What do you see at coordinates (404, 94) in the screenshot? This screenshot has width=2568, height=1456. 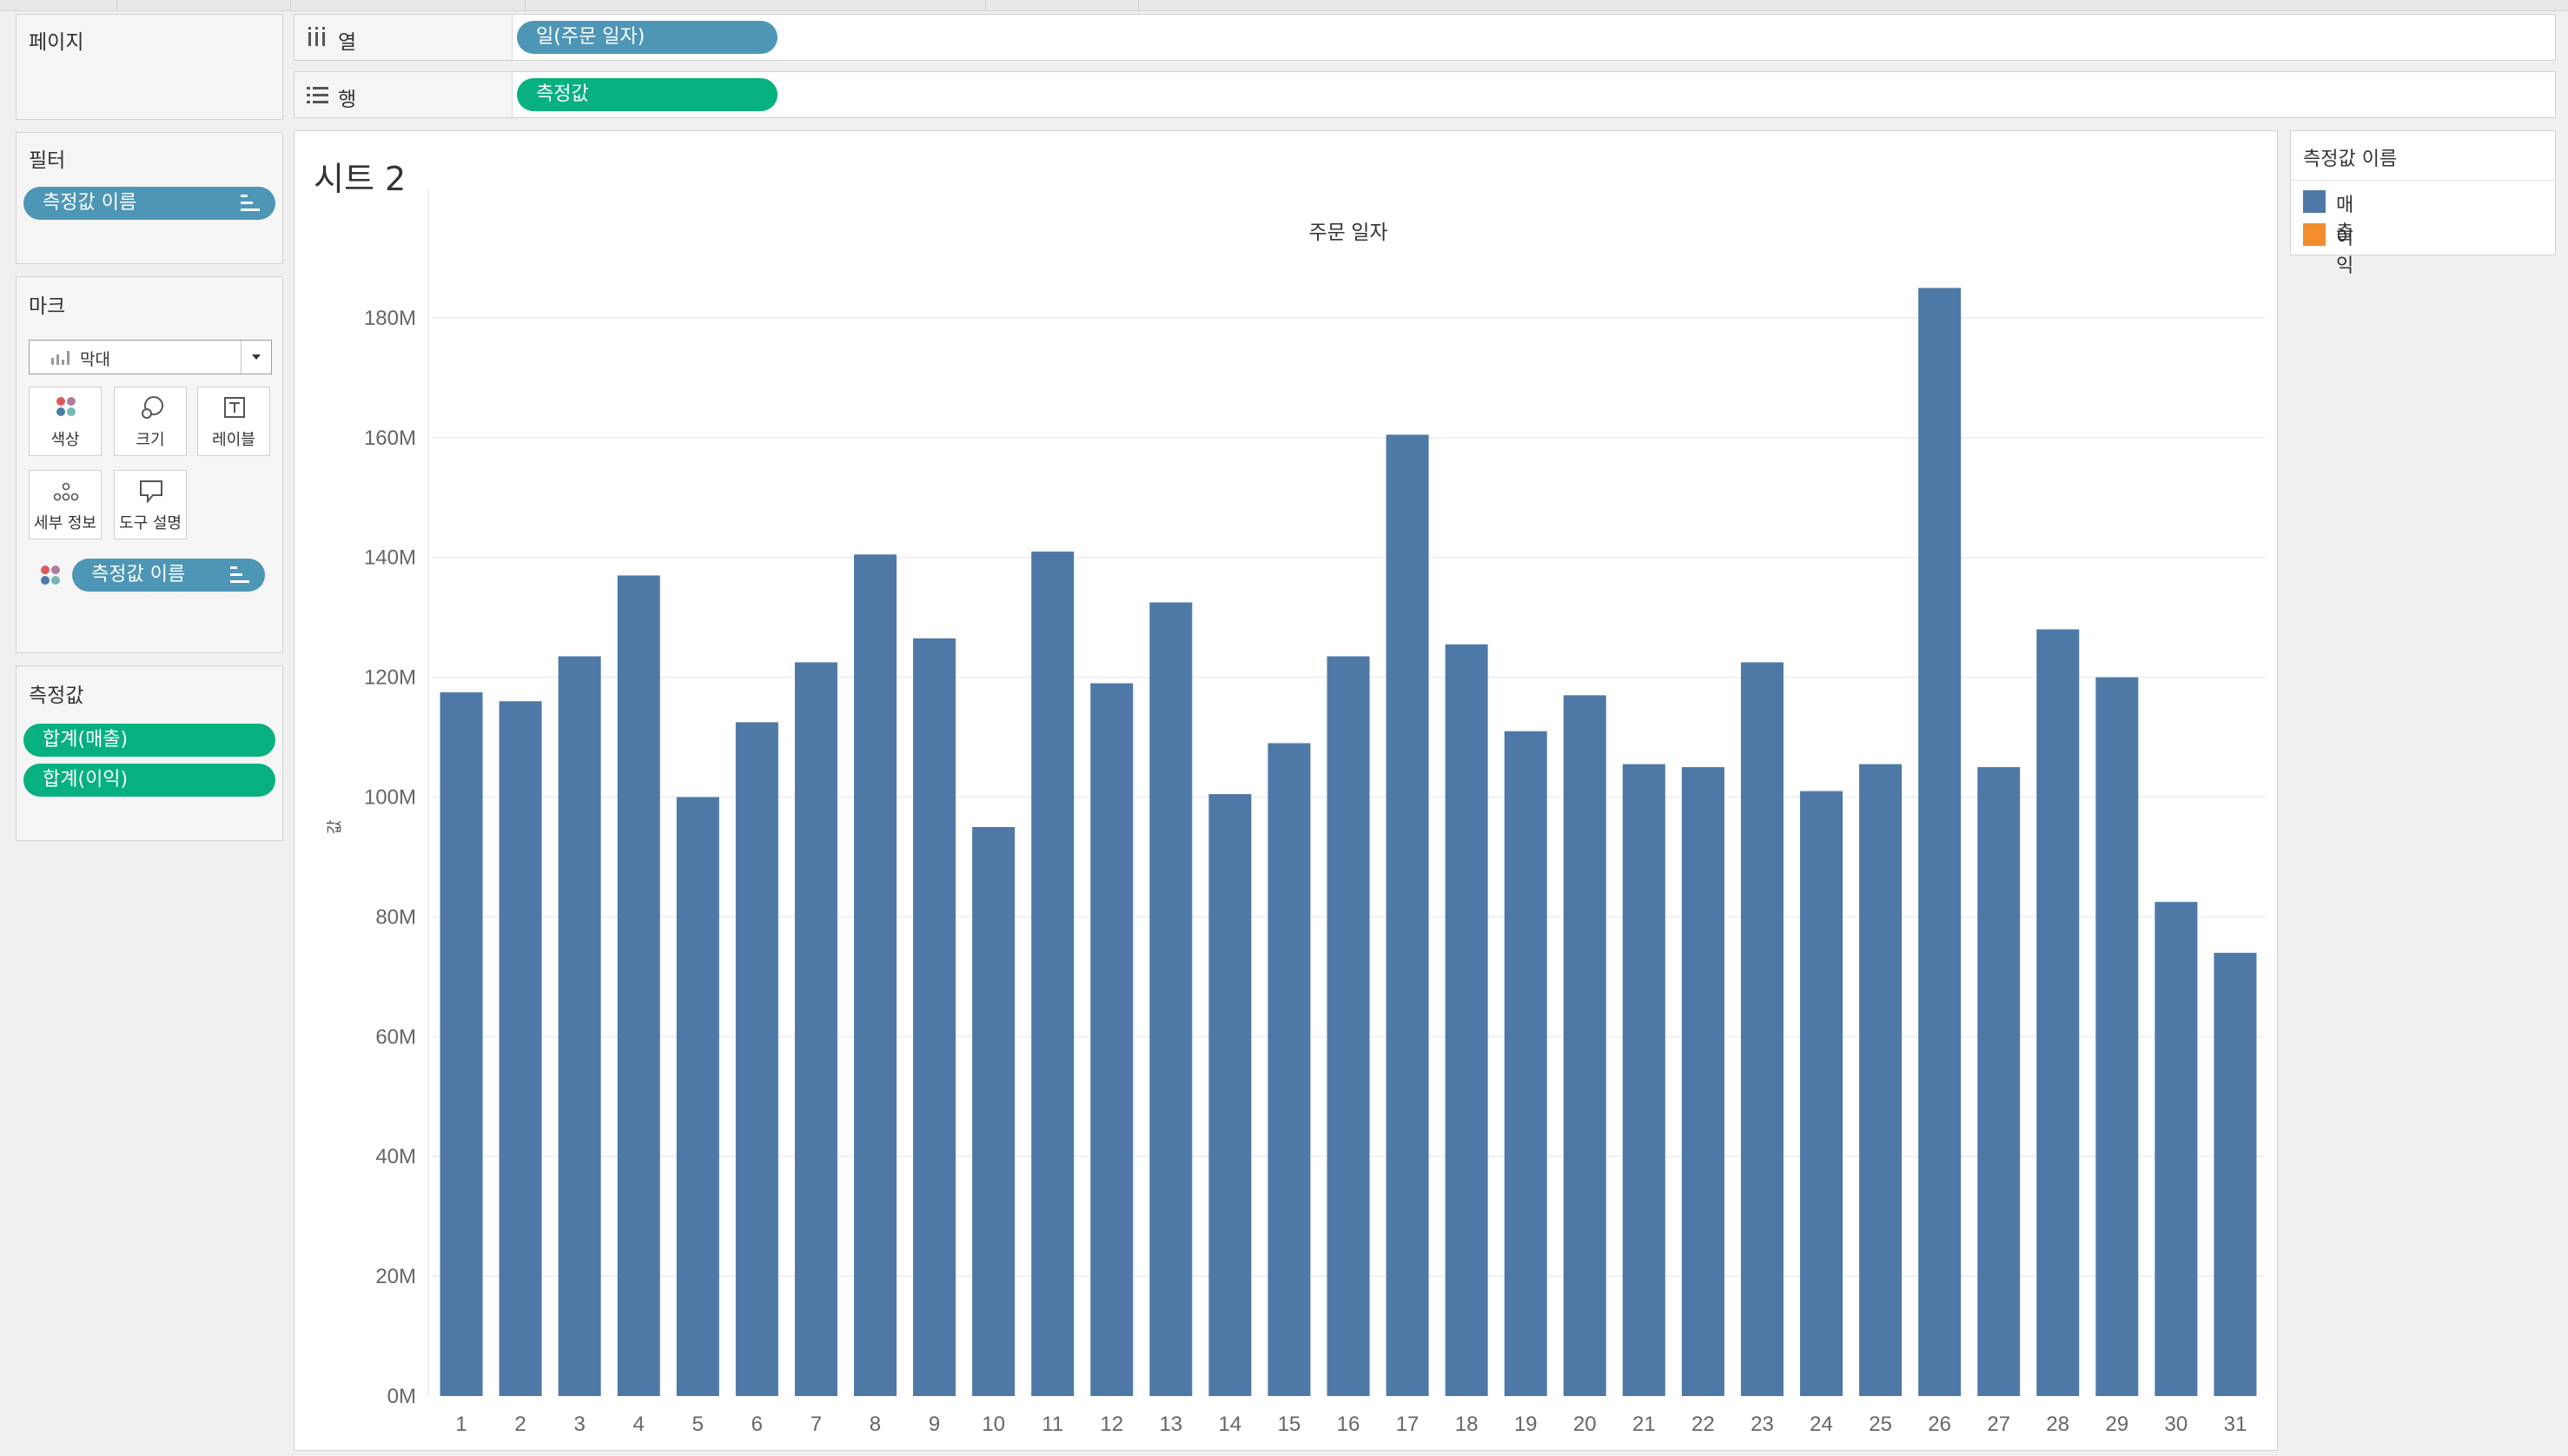 I see `rows-shelf-header: 행` at bounding box center [404, 94].